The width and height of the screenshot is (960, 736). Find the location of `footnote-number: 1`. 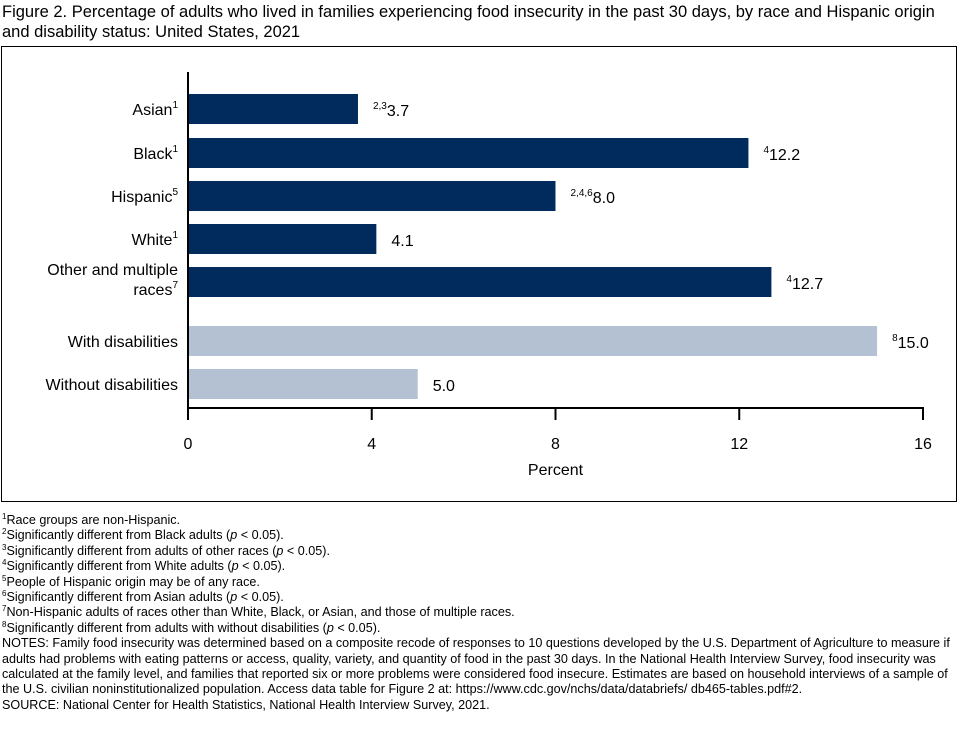

footnote-number: 1 is located at coordinates (4, 516).